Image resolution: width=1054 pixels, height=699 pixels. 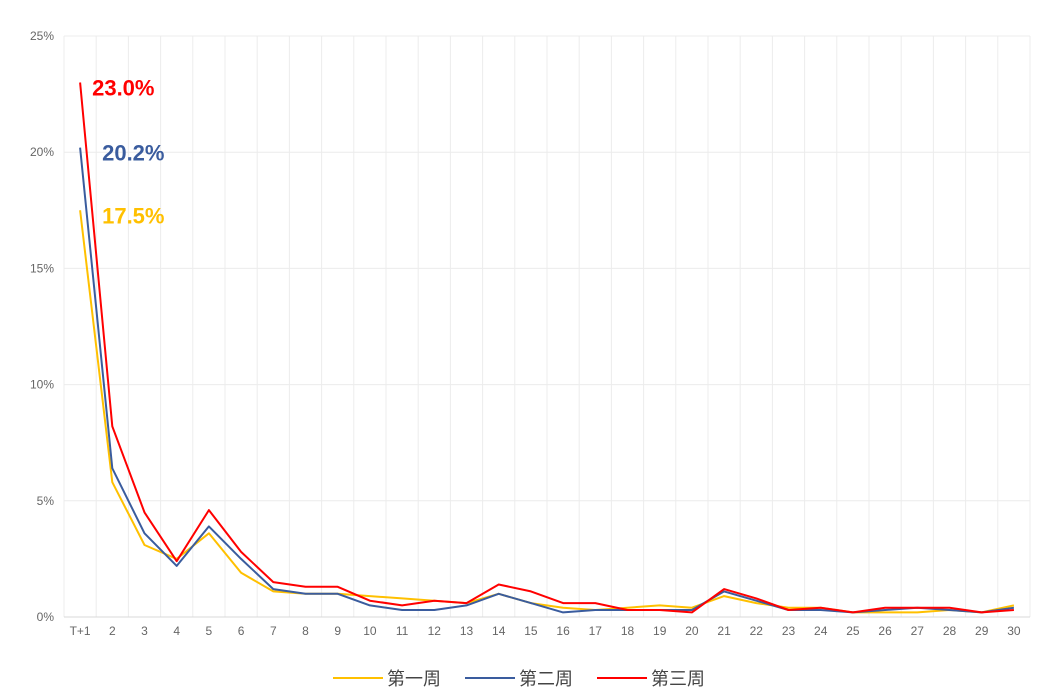 I want to click on x-tick-label: 11, so click(x=402, y=631).